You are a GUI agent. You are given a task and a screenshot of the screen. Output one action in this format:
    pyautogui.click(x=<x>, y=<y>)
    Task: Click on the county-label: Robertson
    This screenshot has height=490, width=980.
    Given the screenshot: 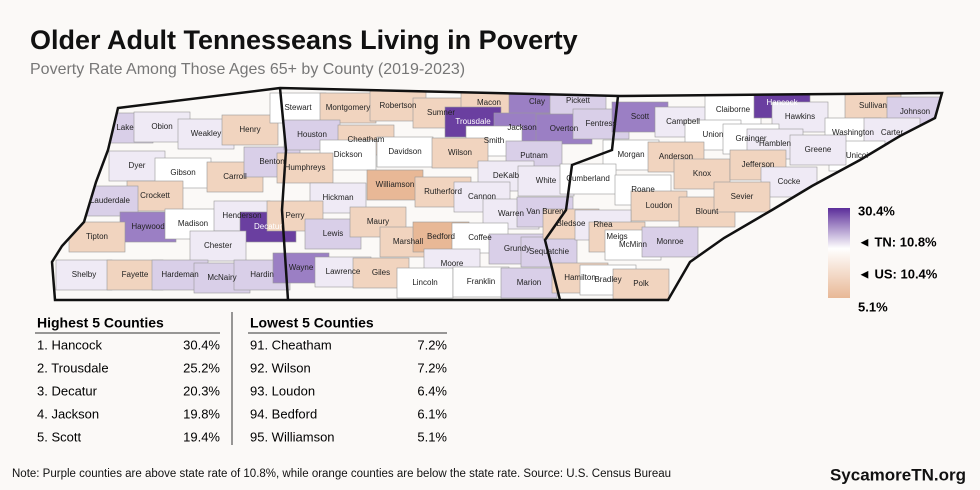 What is the action you would take?
    pyautogui.click(x=398, y=105)
    